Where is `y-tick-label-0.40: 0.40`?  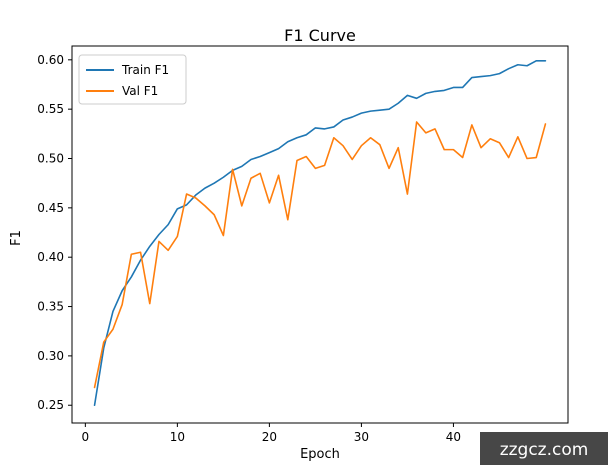 y-tick-label-0.40: 0.40 is located at coordinates (50, 257).